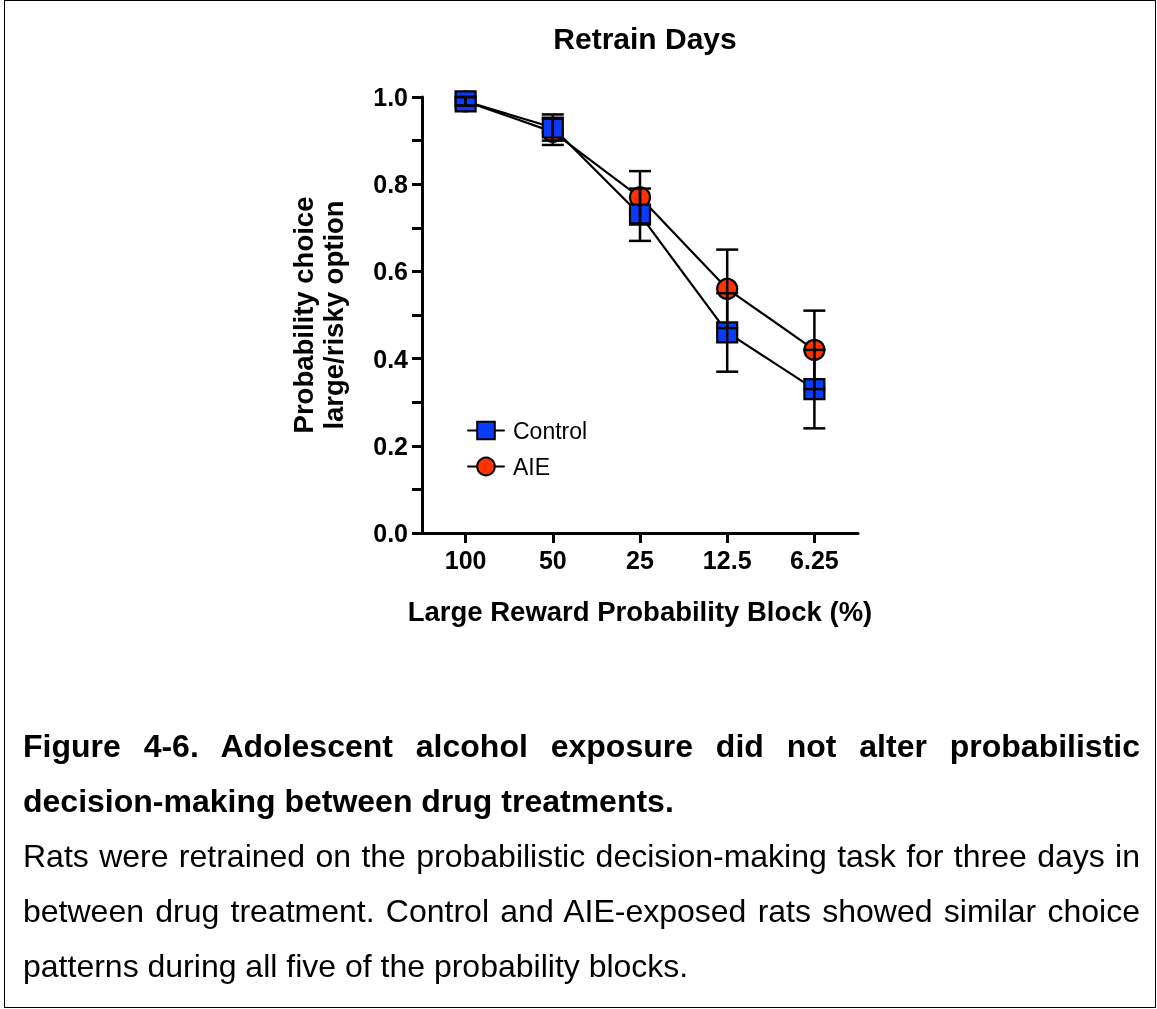  I want to click on legend-label: Control, so click(550, 430).